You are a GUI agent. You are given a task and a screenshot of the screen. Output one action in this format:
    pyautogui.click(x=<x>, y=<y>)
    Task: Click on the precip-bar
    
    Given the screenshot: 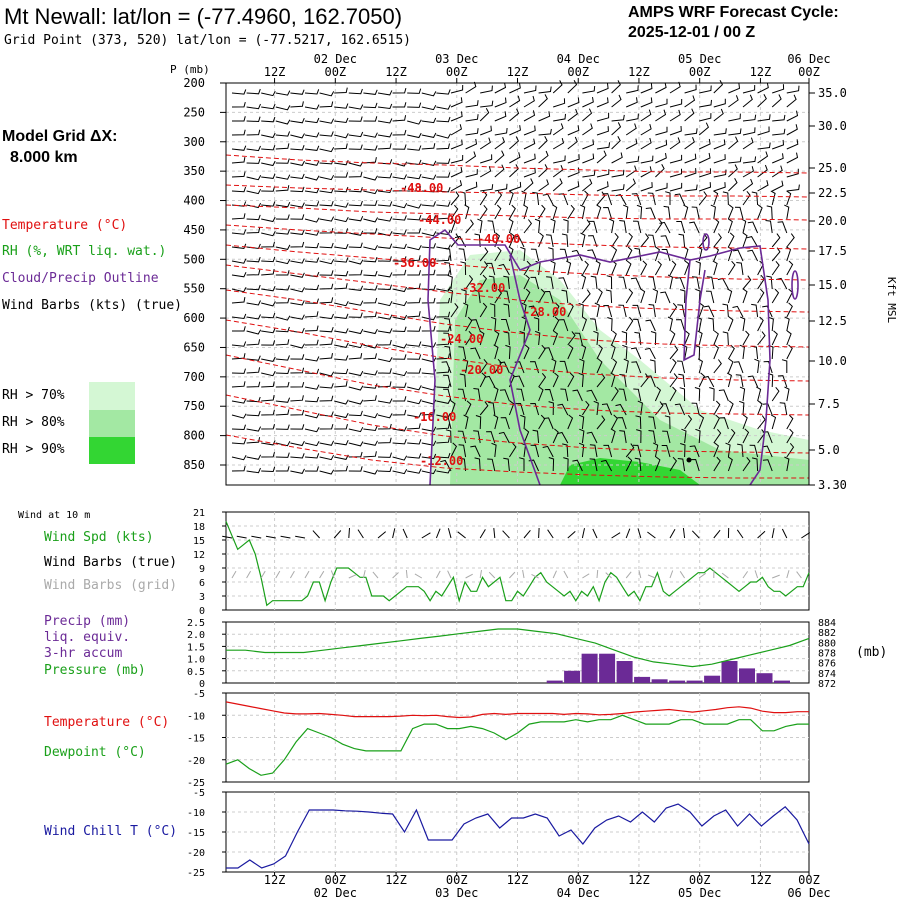 What is the action you would take?
    pyautogui.click(x=659, y=681)
    